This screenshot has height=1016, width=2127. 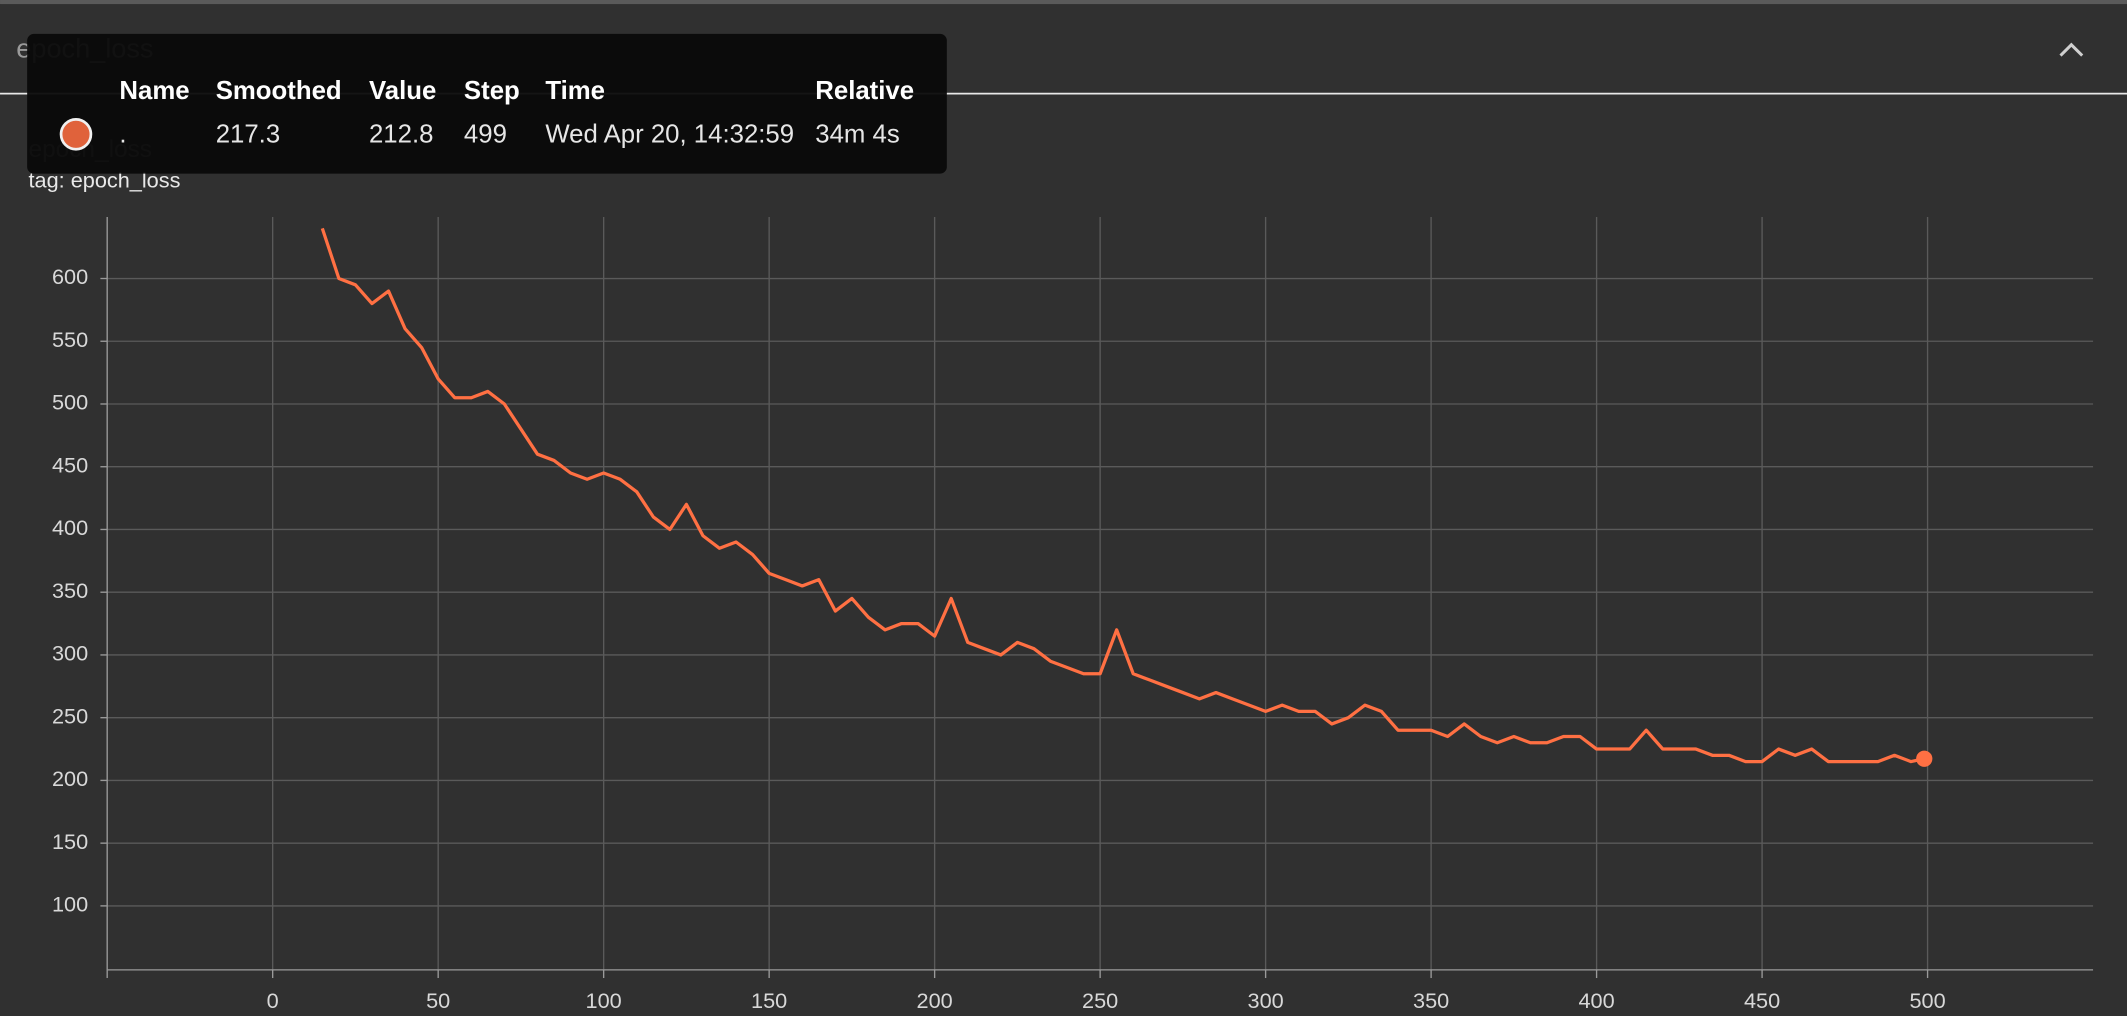 I want to click on x-tick-label: 300, so click(x=1266, y=1000).